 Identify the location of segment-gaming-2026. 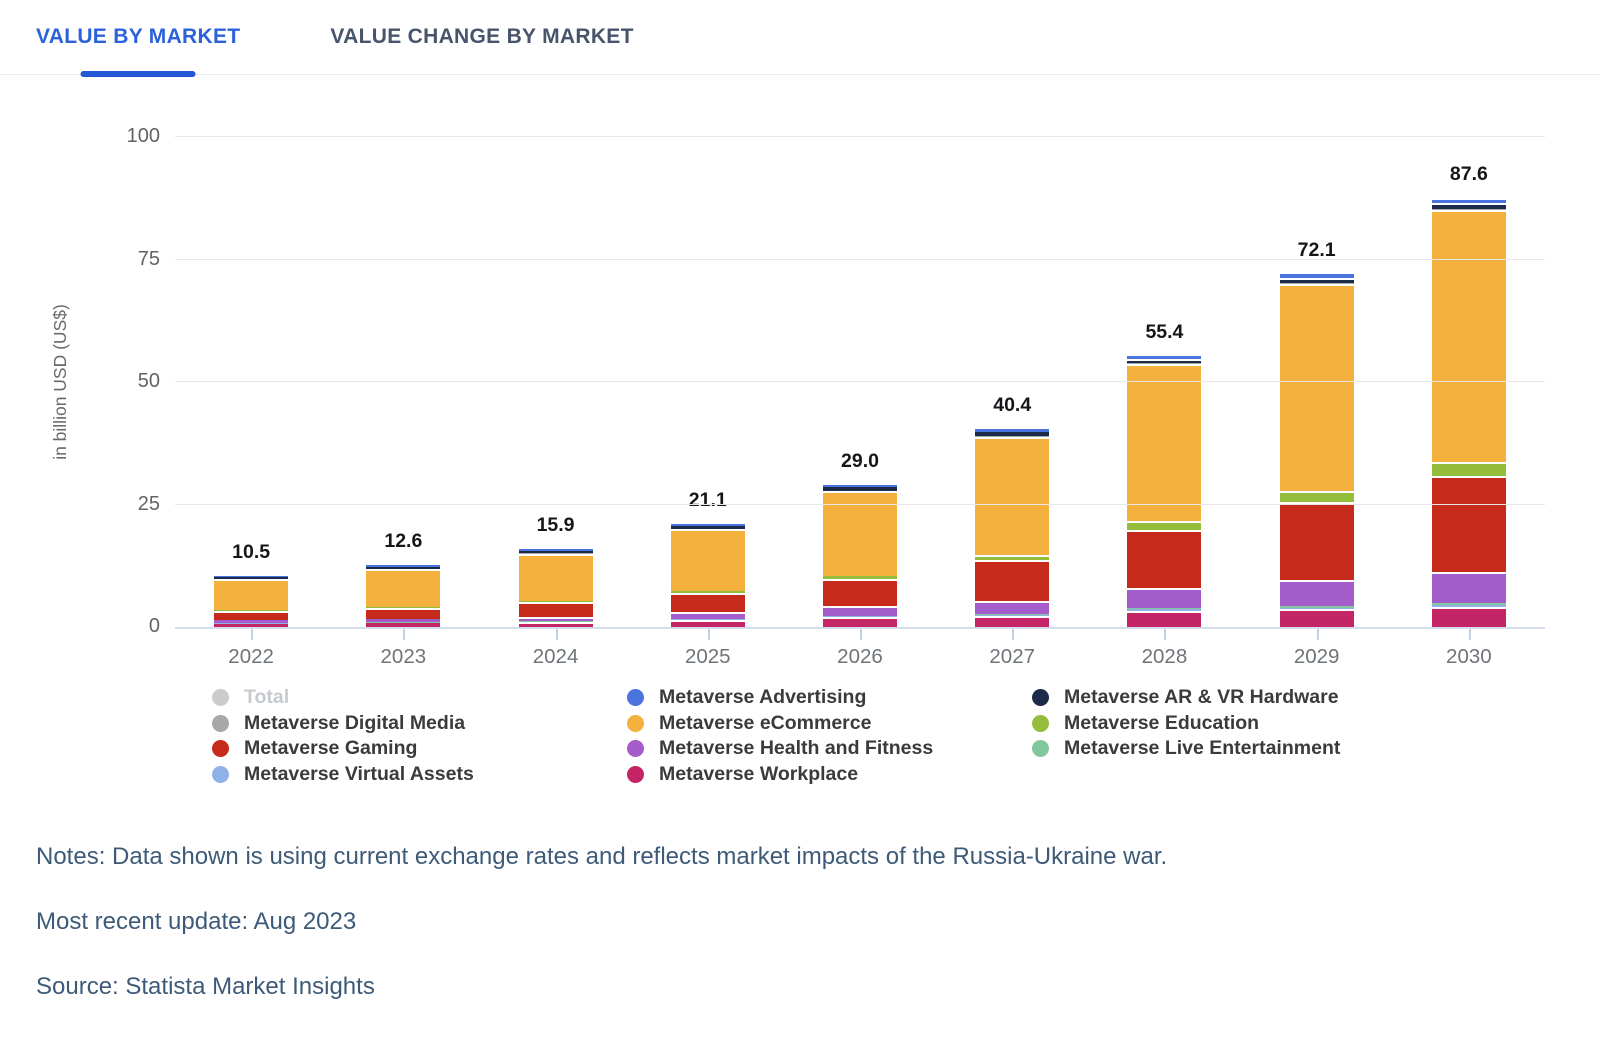
(859, 593).